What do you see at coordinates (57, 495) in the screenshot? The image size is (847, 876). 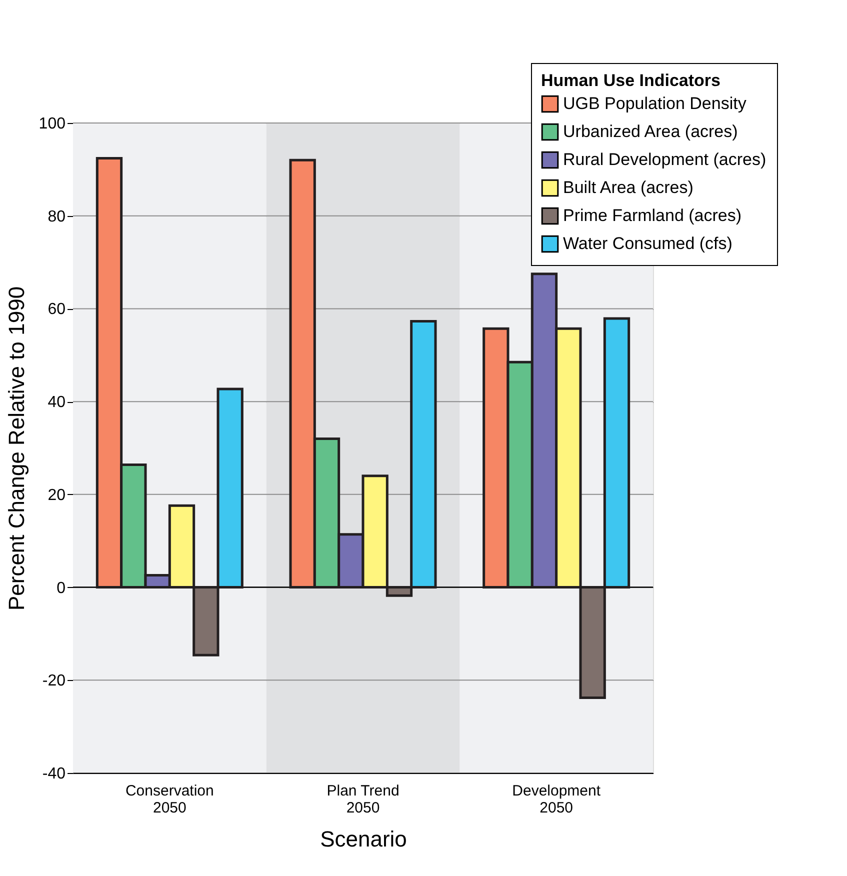 I see `y-tick-label: 20` at bounding box center [57, 495].